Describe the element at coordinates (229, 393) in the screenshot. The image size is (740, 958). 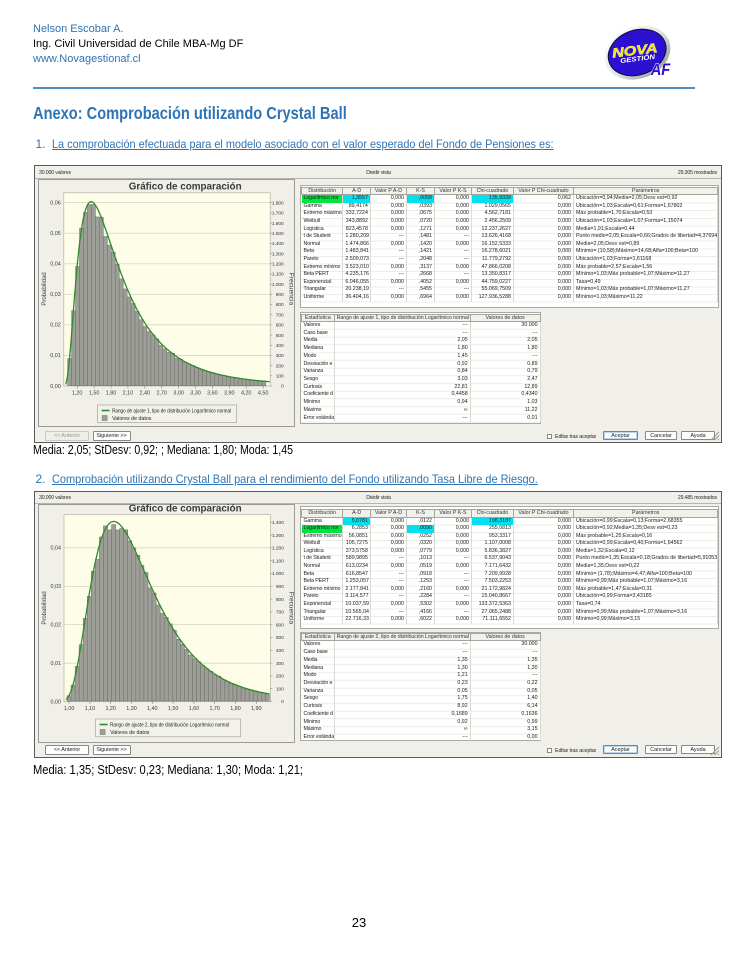
I see `svg-text: 3,90` at that location.